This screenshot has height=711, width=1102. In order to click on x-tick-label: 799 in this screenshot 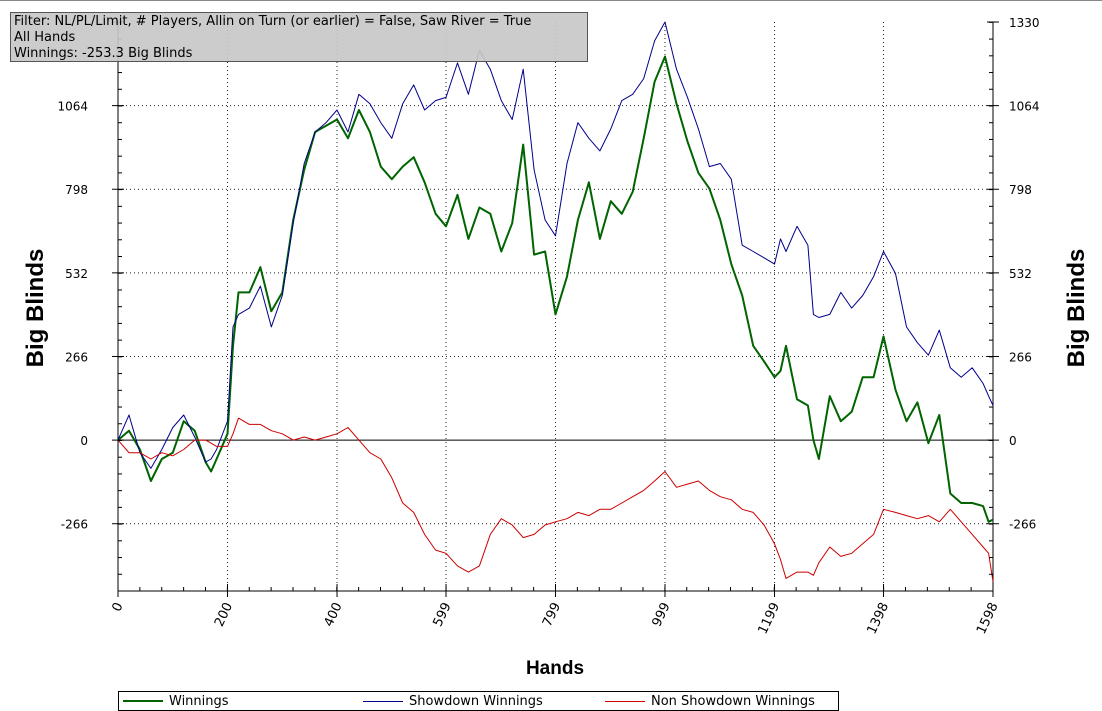, I will do `click(552, 614)`.